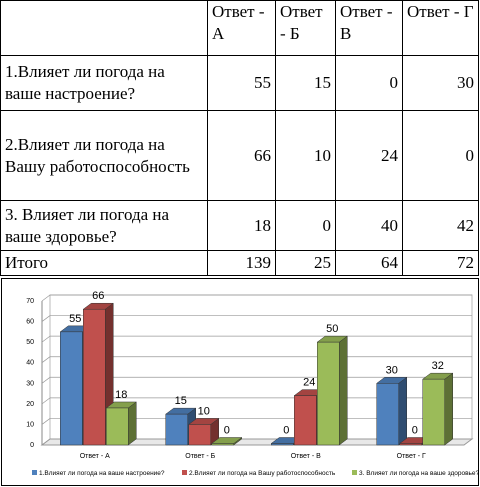 Image resolution: width=480 pixels, height=487 pixels. What do you see at coordinates (102, 473) in the screenshot?
I see `legend-label: 1.Влияет ли погода на ваше настроение?` at bounding box center [102, 473].